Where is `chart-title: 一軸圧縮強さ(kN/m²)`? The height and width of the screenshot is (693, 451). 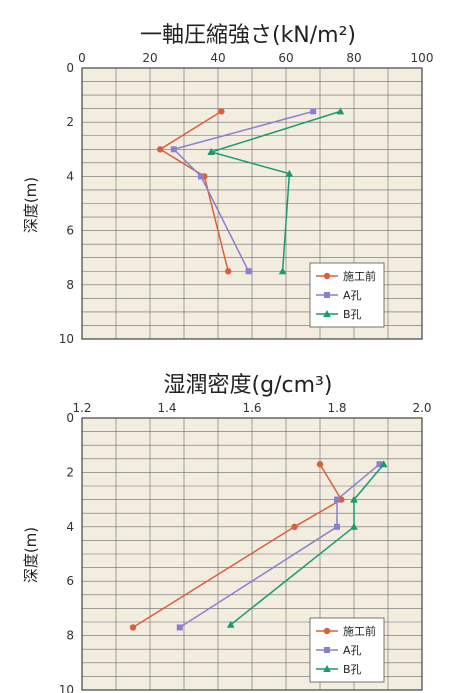
chart-title: 一軸圧縮強さ(kN/m²) is located at coordinates (248, 35).